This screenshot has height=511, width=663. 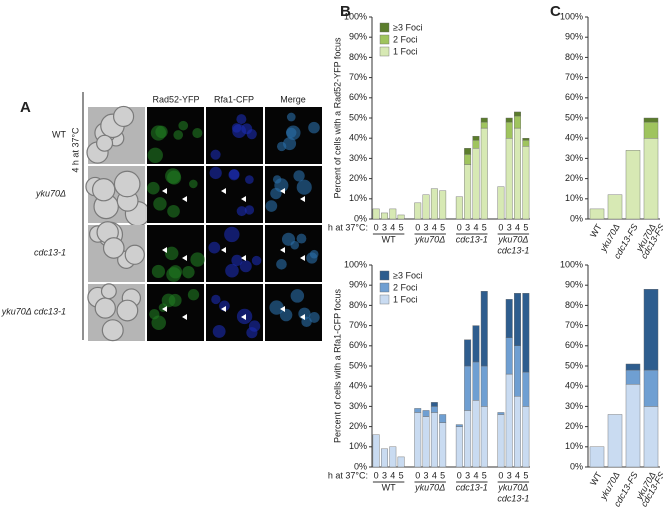 What do you see at coordinates (358, 138) in the screenshot?
I see `y-tick-label: 40%` at bounding box center [358, 138].